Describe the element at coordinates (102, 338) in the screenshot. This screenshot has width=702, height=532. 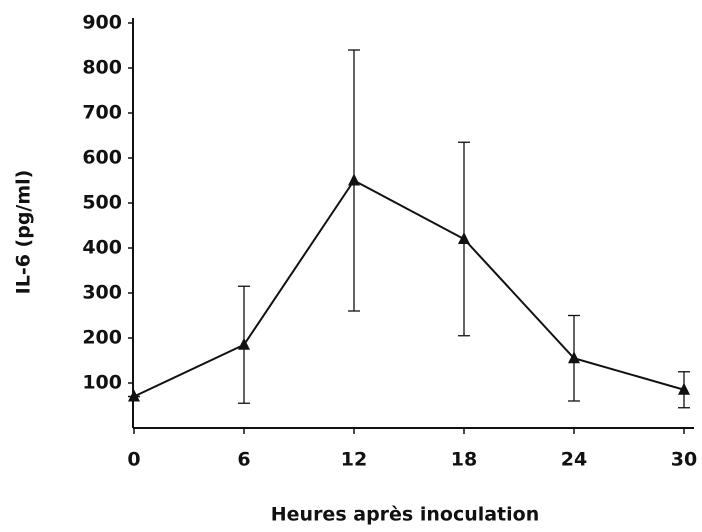
I see `y-tick-label: 200` at that location.